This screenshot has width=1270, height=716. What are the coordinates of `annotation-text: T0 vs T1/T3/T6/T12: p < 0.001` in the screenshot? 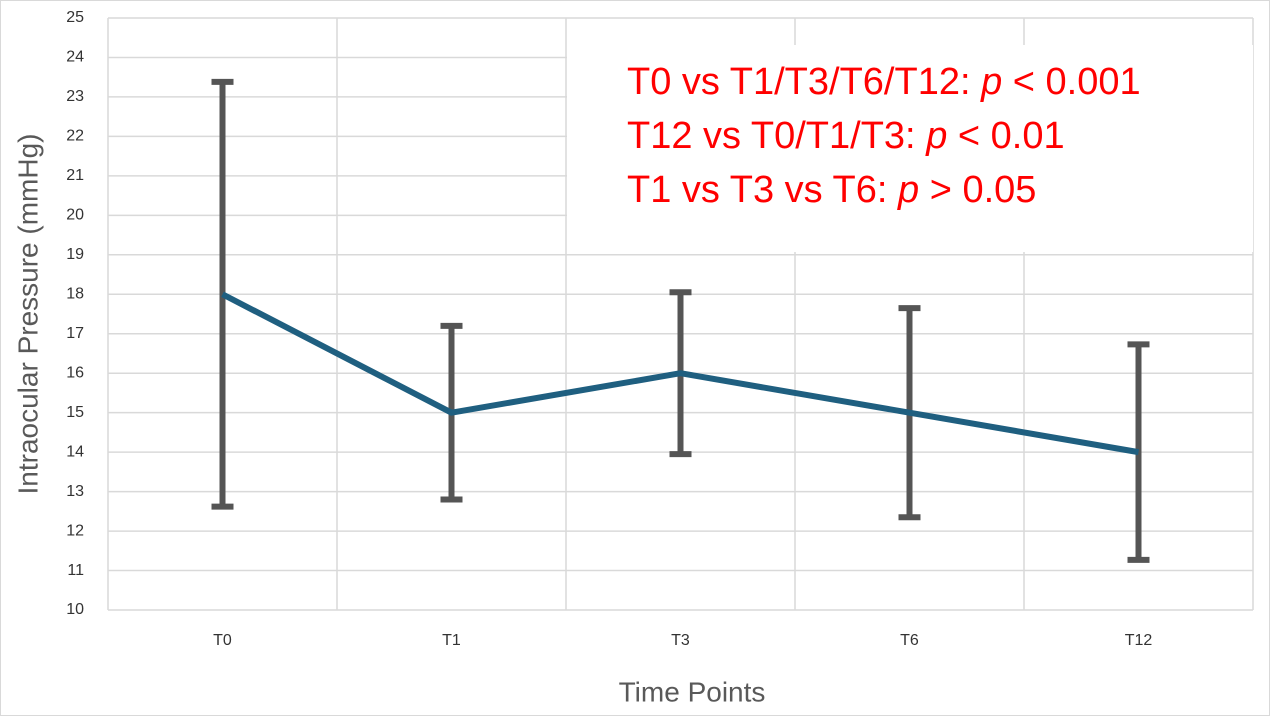 It's located at (884, 82).